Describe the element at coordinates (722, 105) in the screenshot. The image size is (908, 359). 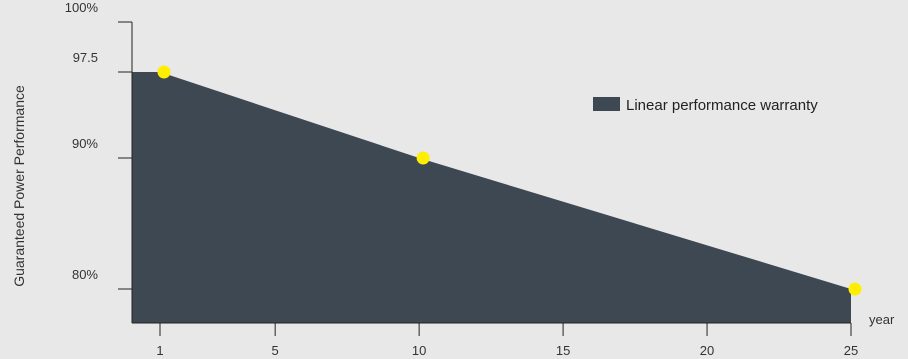
I see `legend-label: Linear performance warranty` at that location.